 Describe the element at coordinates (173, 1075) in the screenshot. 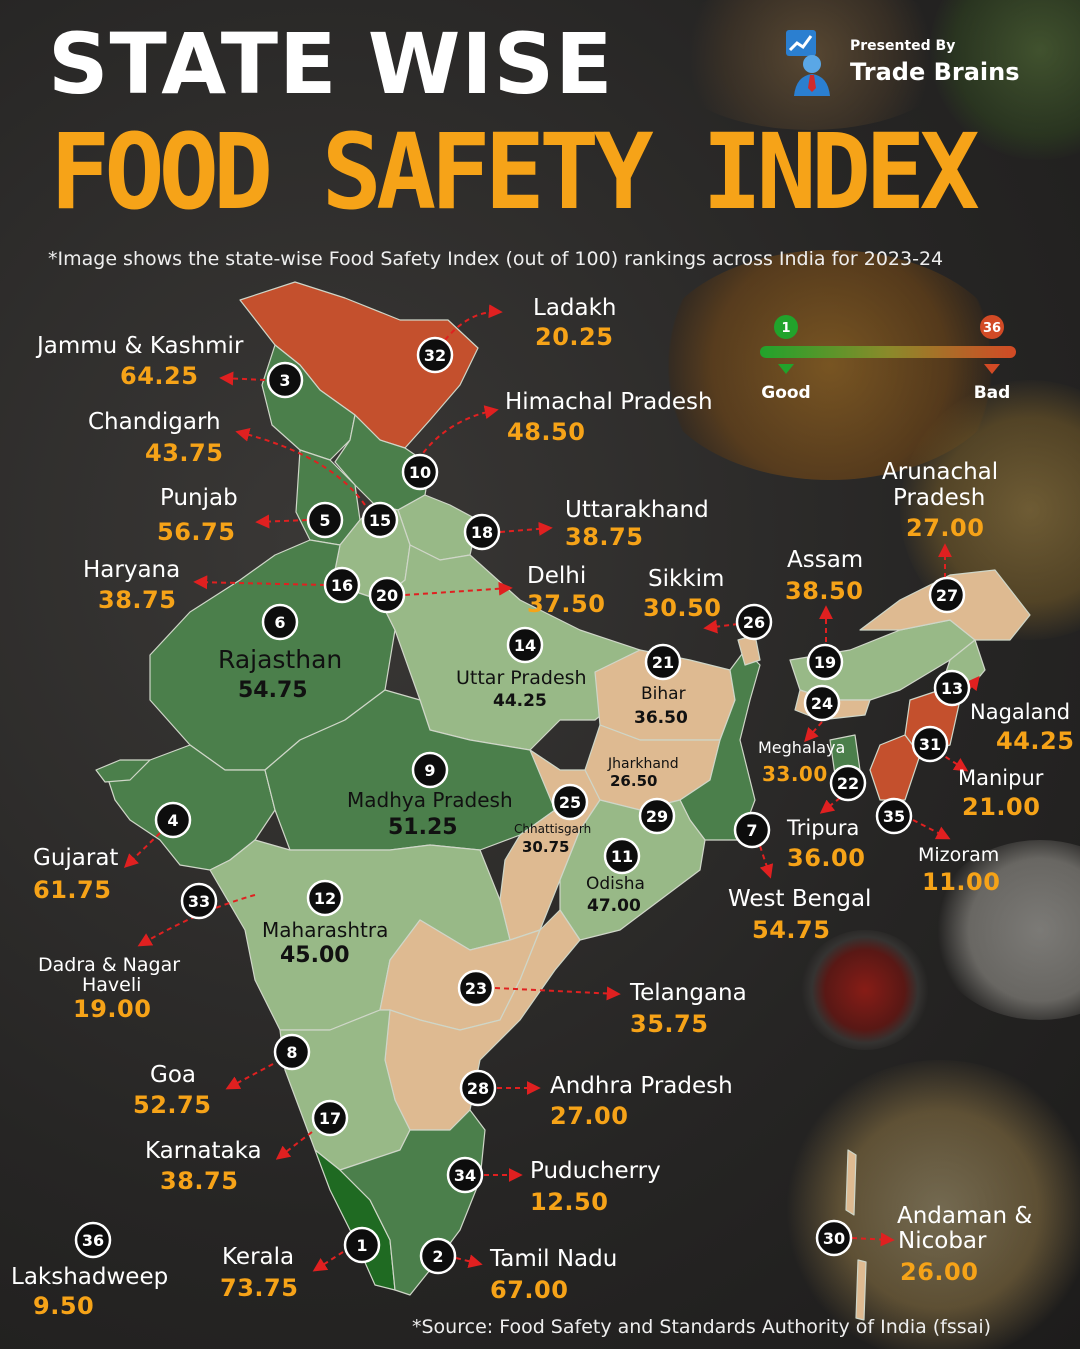

I see `label-goa-name: Goa` at that location.